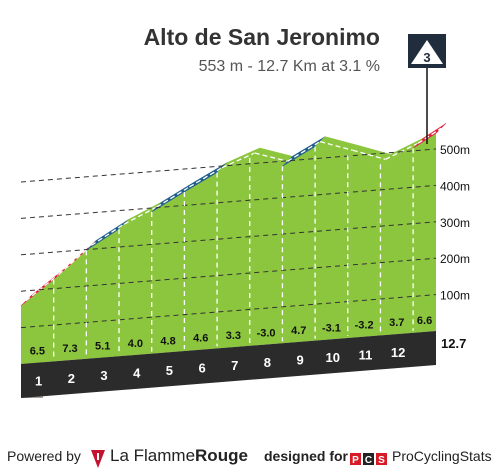 The image size is (495, 475). I want to click on la-flamme-rouge-brand: La FlammeRouge, so click(179, 456).